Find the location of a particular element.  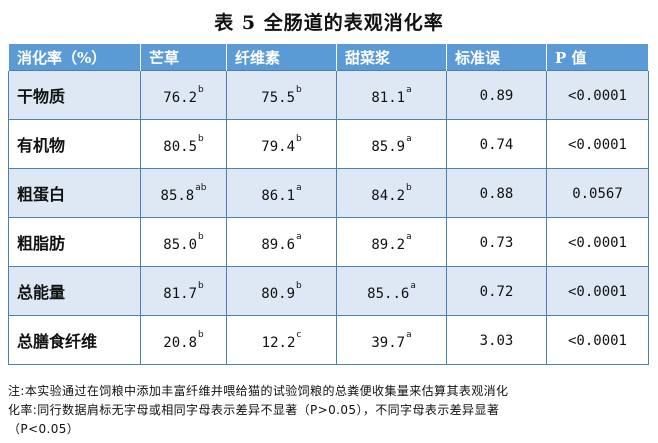

table-cell: 81.7b is located at coordinates (183, 291).